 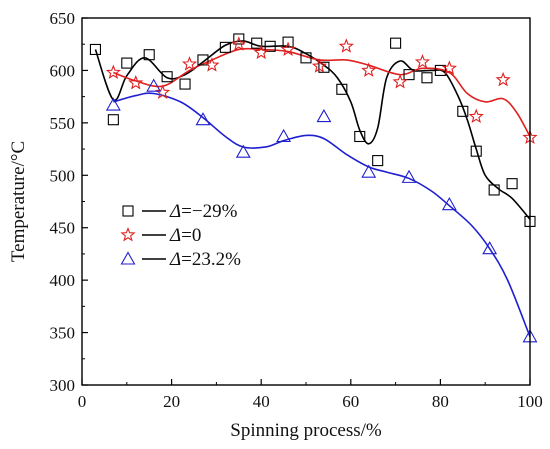 I want to click on x-tick-label: 40, so click(x=261, y=401).